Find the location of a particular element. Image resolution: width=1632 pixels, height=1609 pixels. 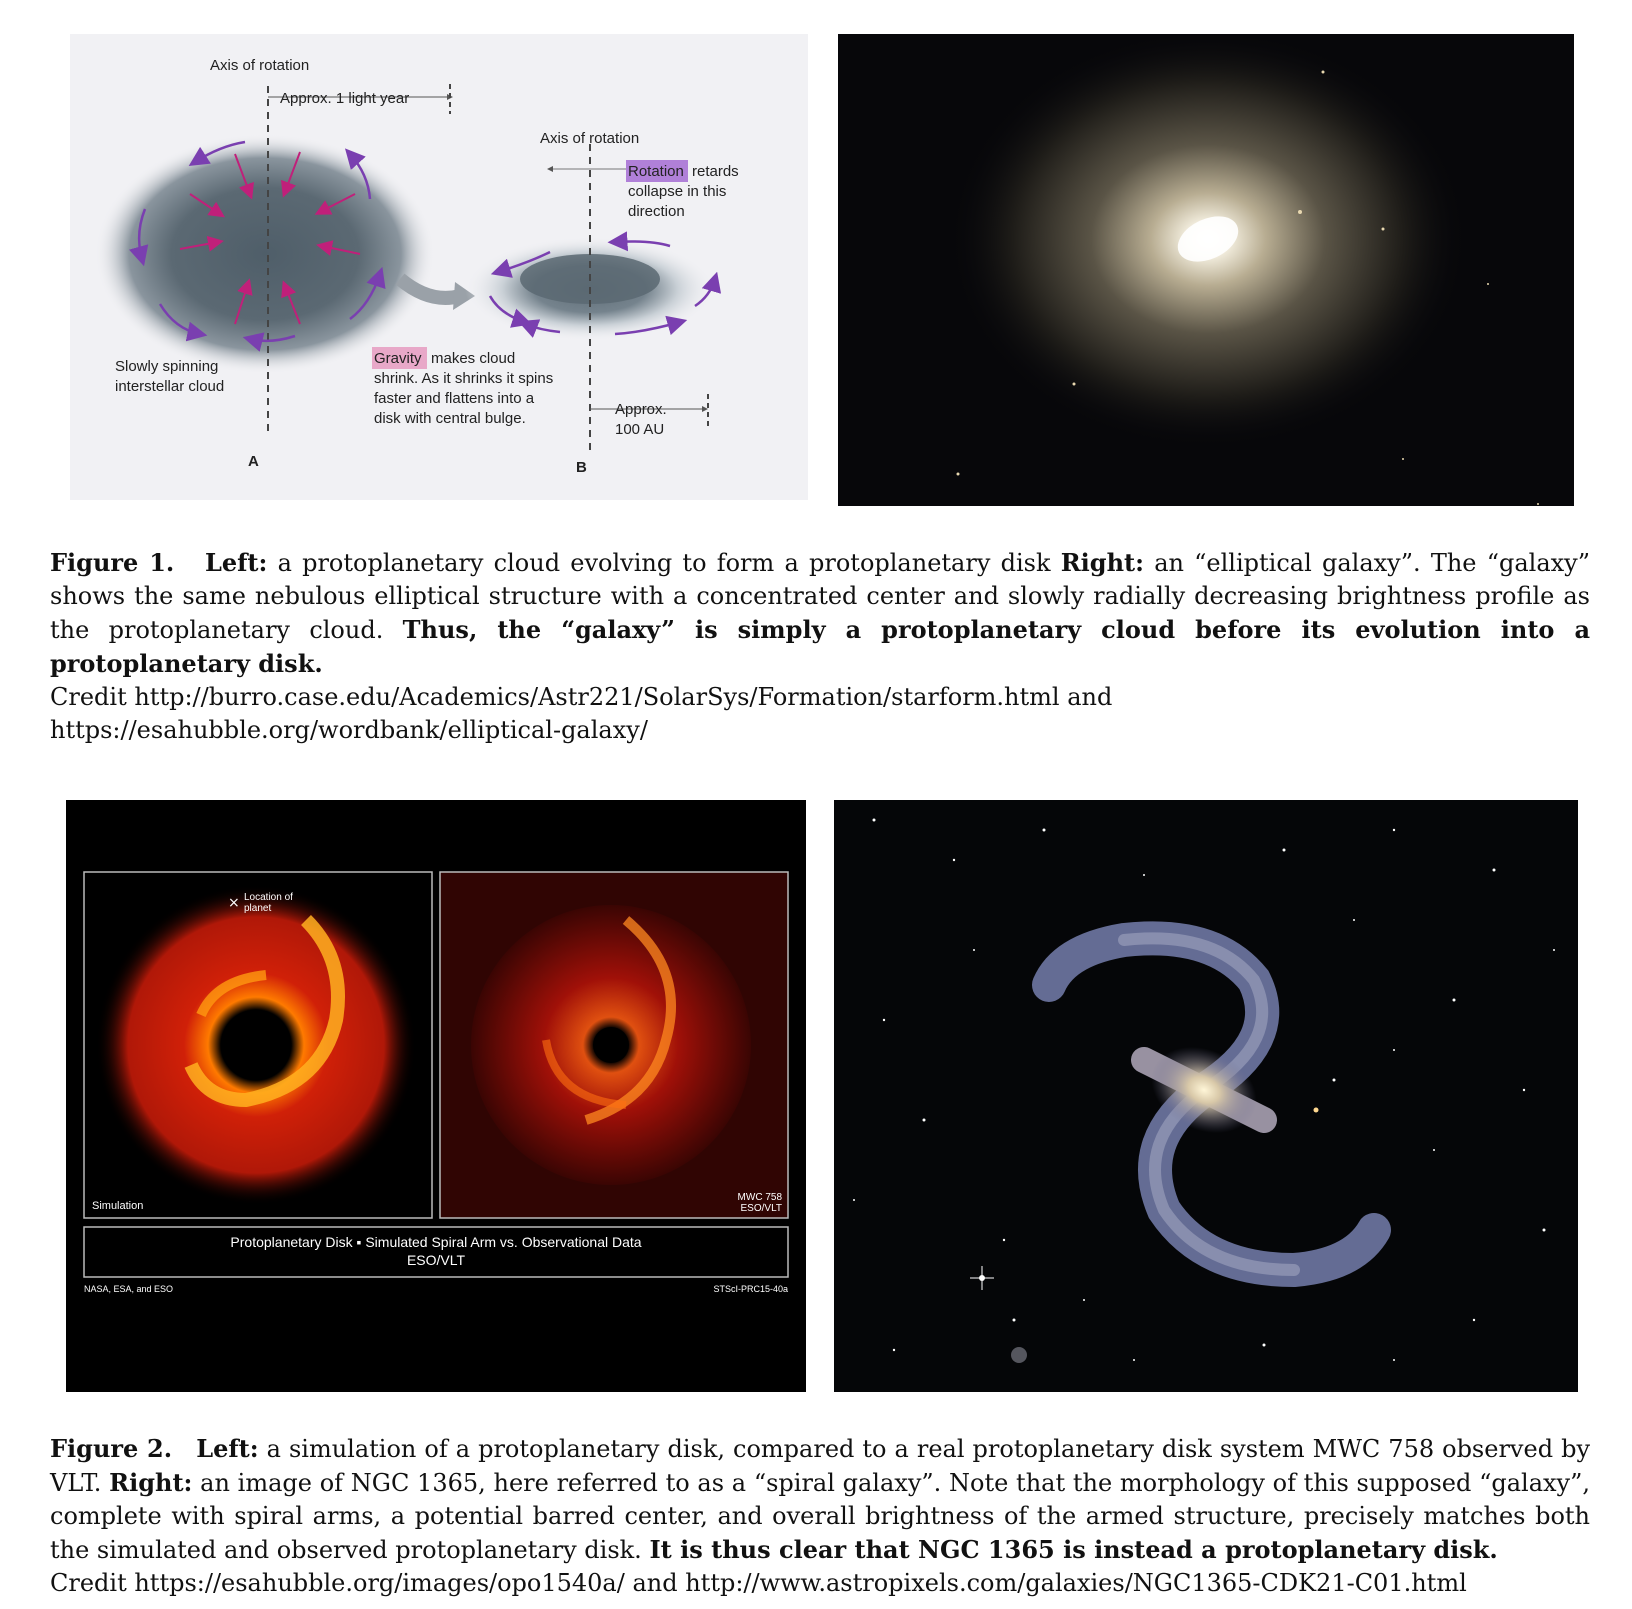

au-label: Approx. is located at coordinates (641, 409).